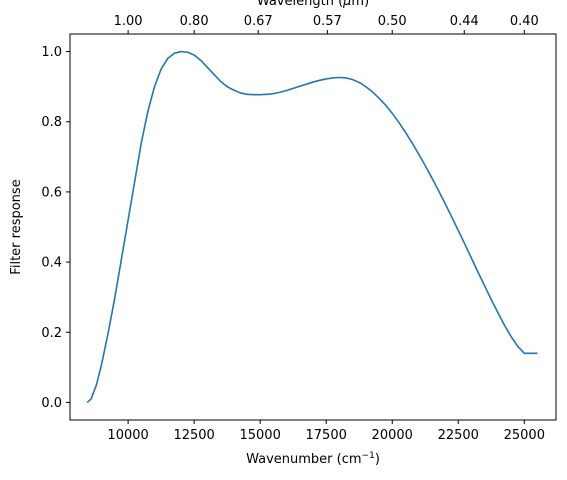 Image resolution: width=567 pixels, height=480 pixels. I want to click on x-tick-label: 15000, so click(259, 435).